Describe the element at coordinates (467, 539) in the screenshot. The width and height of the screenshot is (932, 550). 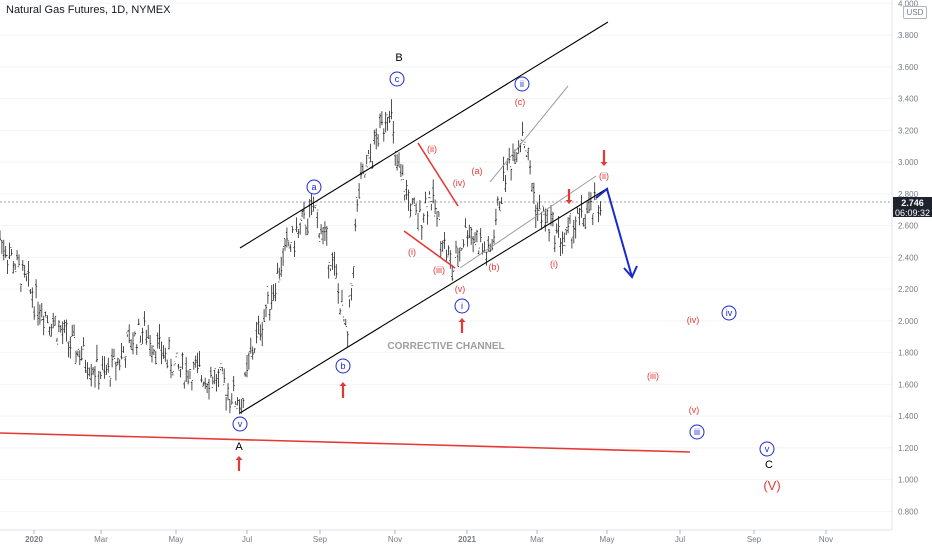
I see `time-tick-label: 2021` at that location.